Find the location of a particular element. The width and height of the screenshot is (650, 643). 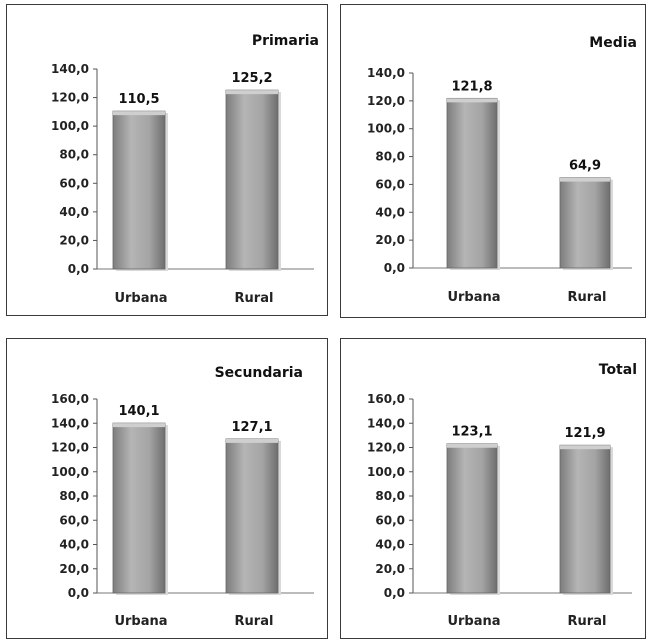

value-label: 123,1 is located at coordinates (471, 432).